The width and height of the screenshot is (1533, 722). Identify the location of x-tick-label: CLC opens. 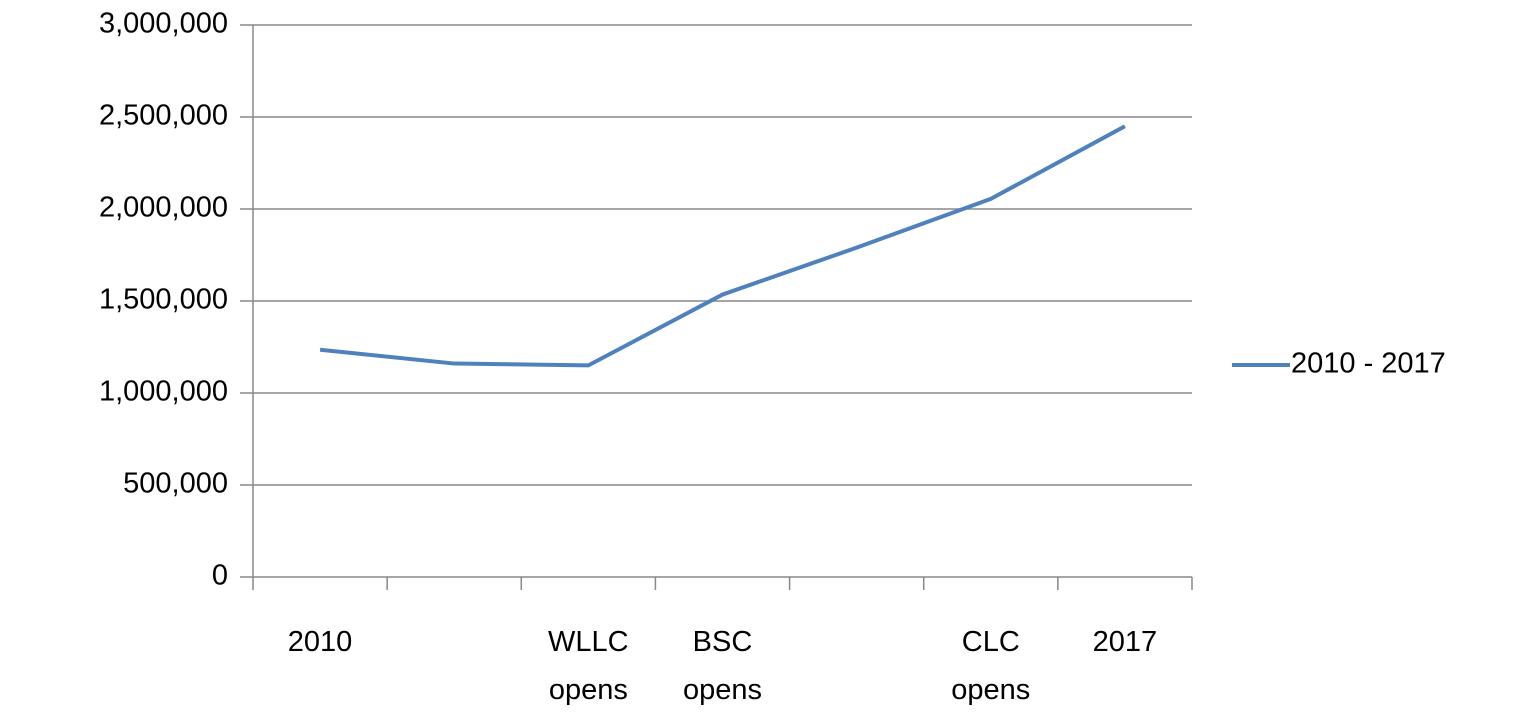
(991, 666).